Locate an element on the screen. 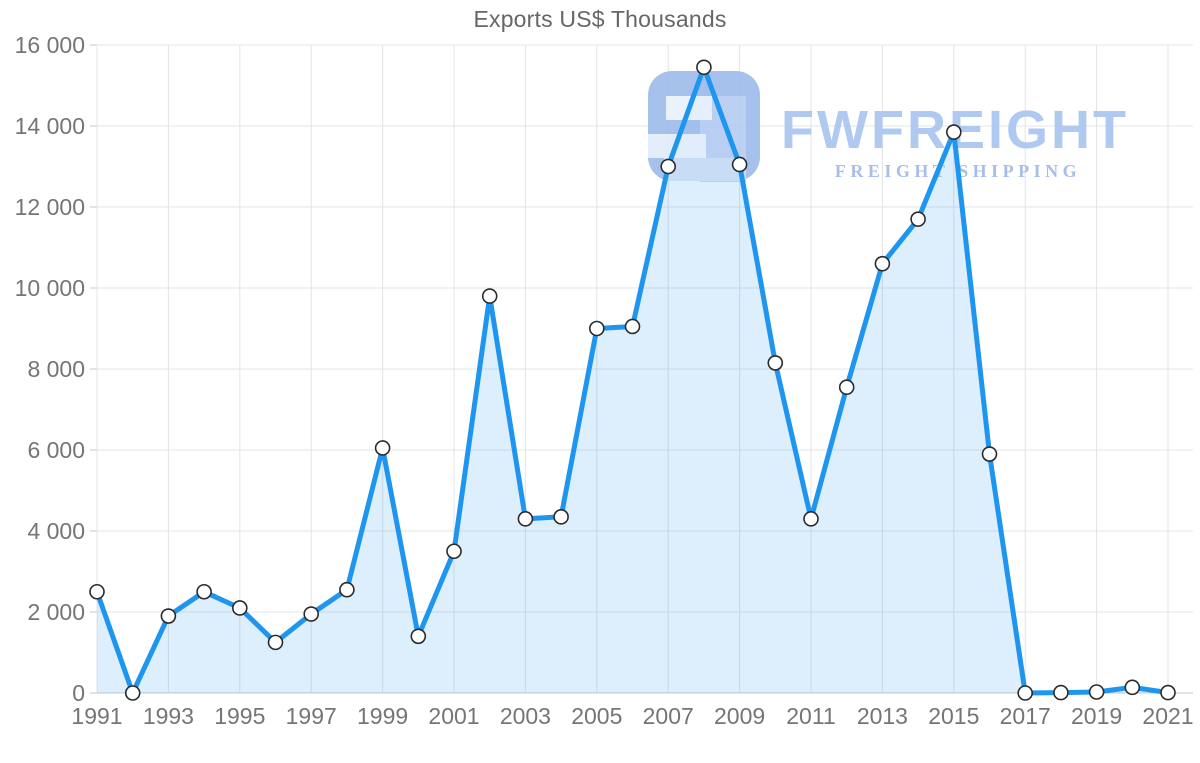 The width and height of the screenshot is (1200, 763). x-axis-label: 2003 is located at coordinates (525, 716).